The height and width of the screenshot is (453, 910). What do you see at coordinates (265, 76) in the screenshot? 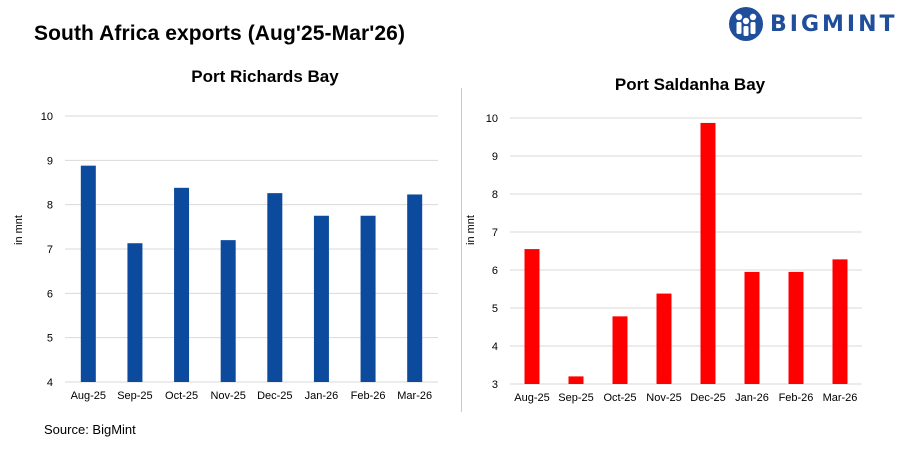
I see `chart-title: Port Richards Bay` at bounding box center [265, 76].